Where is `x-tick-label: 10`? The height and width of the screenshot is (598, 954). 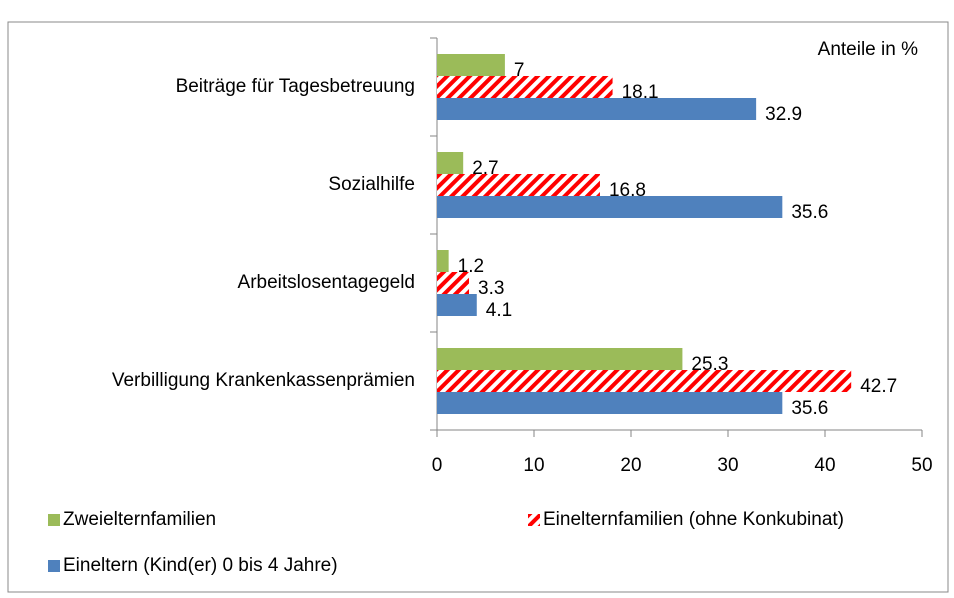
x-tick-label: 10 is located at coordinates (533, 465).